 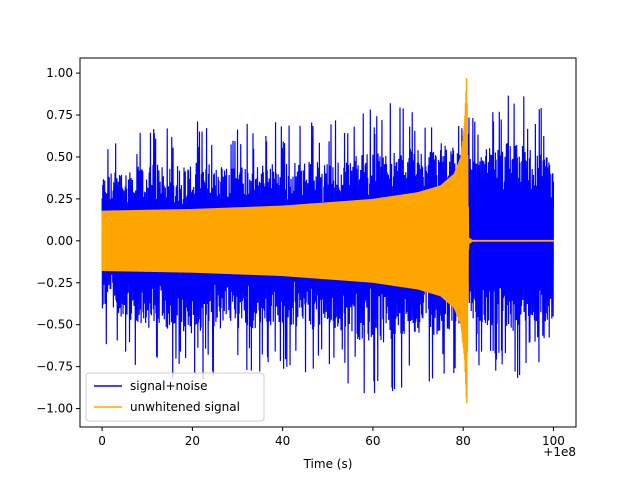 What do you see at coordinates (192, 441) in the screenshot?
I see `x-tick-label: 20` at bounding box center [192, 441].